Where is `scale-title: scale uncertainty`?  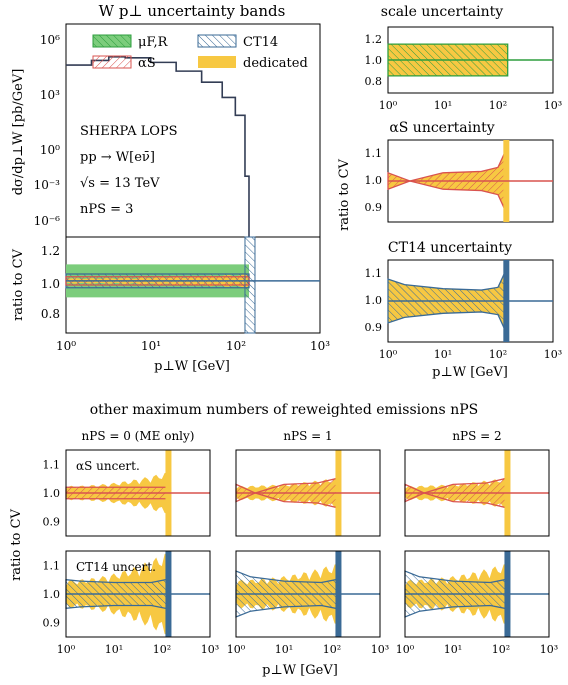
scale-title: scale uncertainty is located at coordinates (442, 12).